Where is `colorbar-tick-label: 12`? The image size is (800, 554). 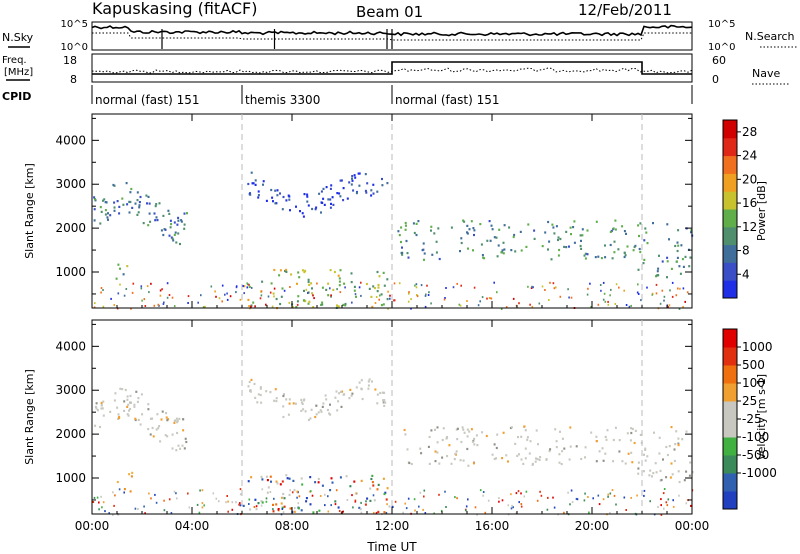
colorbar-tick-label: 12 is located at coordinates (749, 227).